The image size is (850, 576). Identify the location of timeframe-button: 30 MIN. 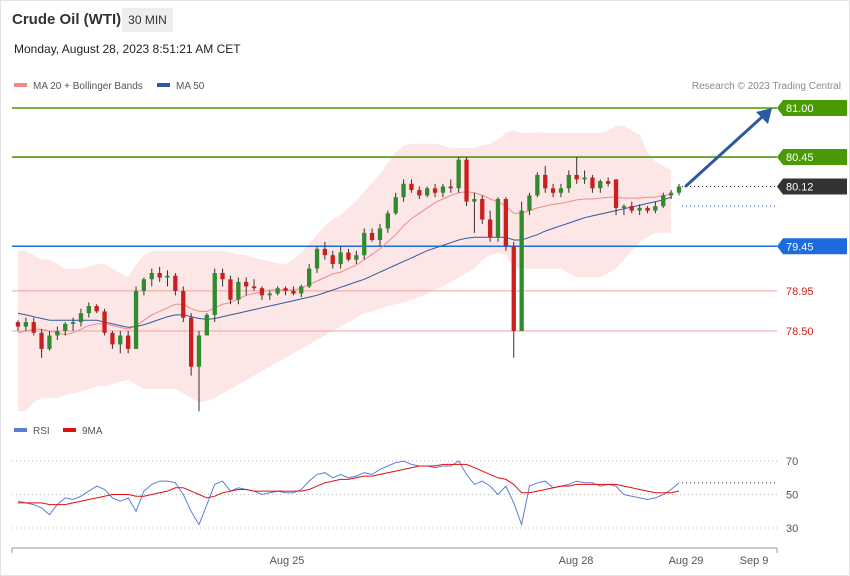
(147, 20).